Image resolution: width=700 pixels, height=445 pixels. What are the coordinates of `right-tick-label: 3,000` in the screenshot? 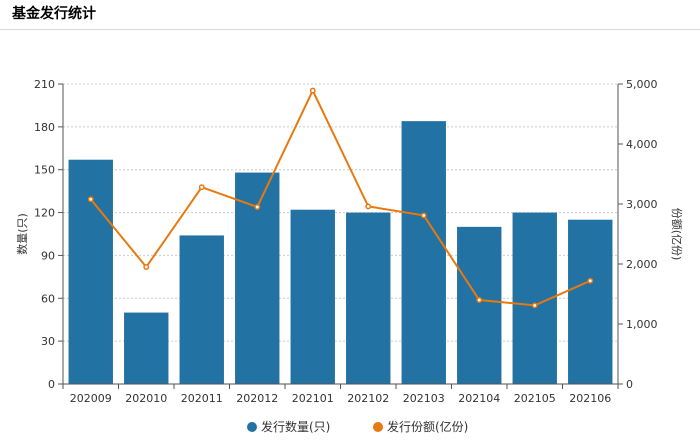 It's located at (642, 204).